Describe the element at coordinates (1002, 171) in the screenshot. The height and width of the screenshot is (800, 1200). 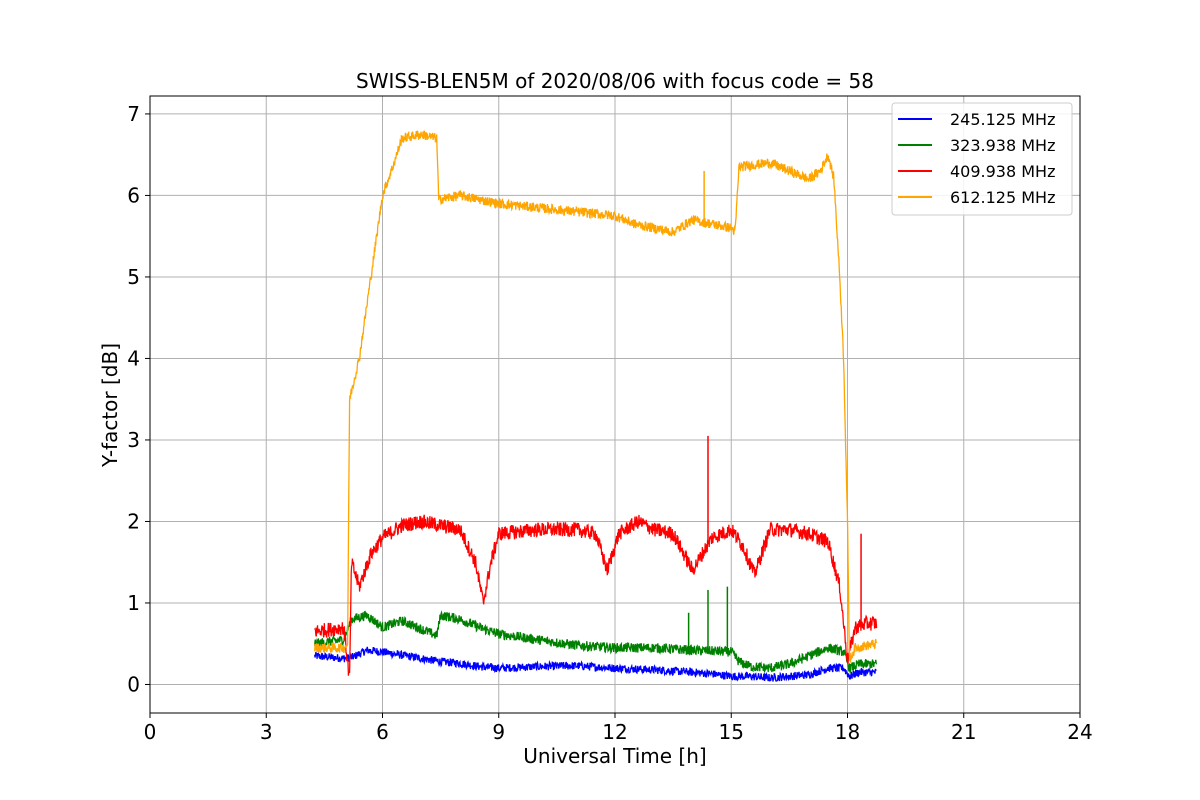
I see `legend-entry: 409.938 MHz` at that location.